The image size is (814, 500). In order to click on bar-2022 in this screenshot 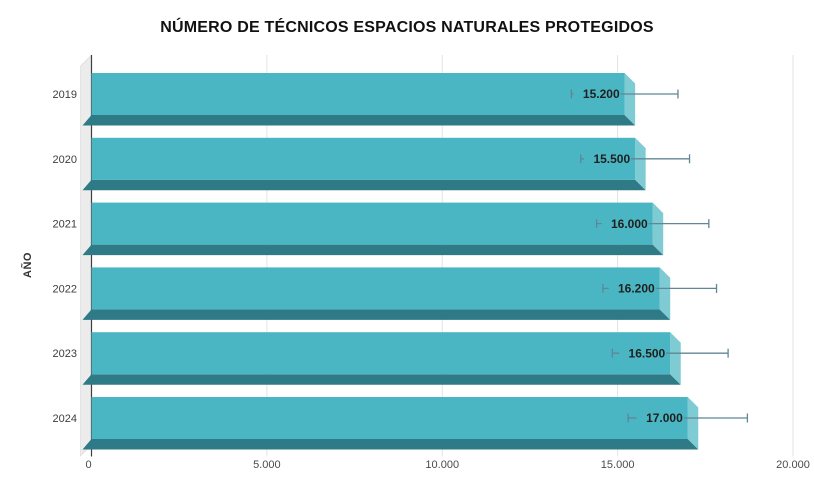, I will do `click(376, 293)`.